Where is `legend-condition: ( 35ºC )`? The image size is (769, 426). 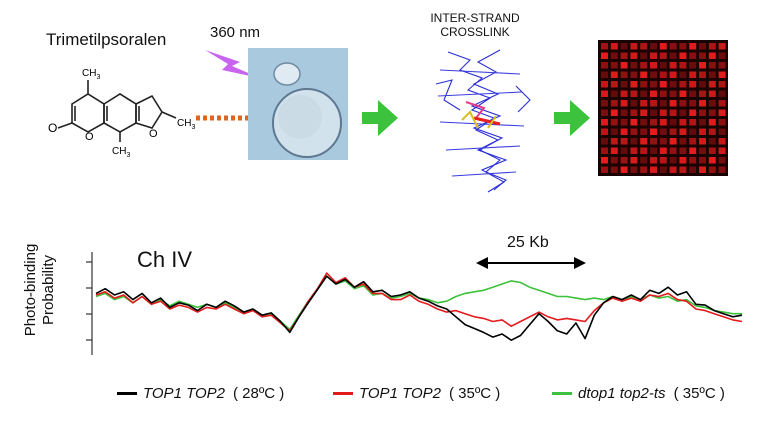
legend-condition: ( 35ºC ) is located at coordinates (474, 393).